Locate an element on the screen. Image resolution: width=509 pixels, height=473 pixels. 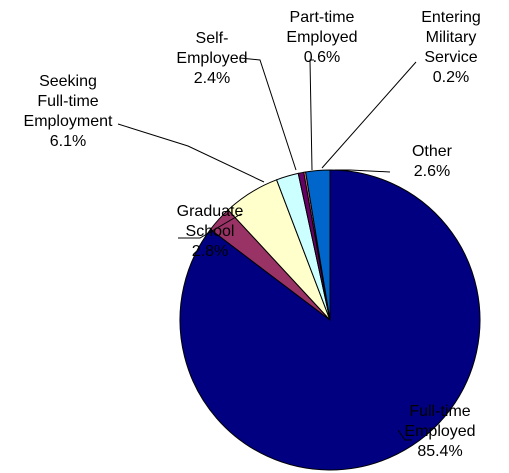
leader-line-graduate-school is located at coordinates (210, 226).